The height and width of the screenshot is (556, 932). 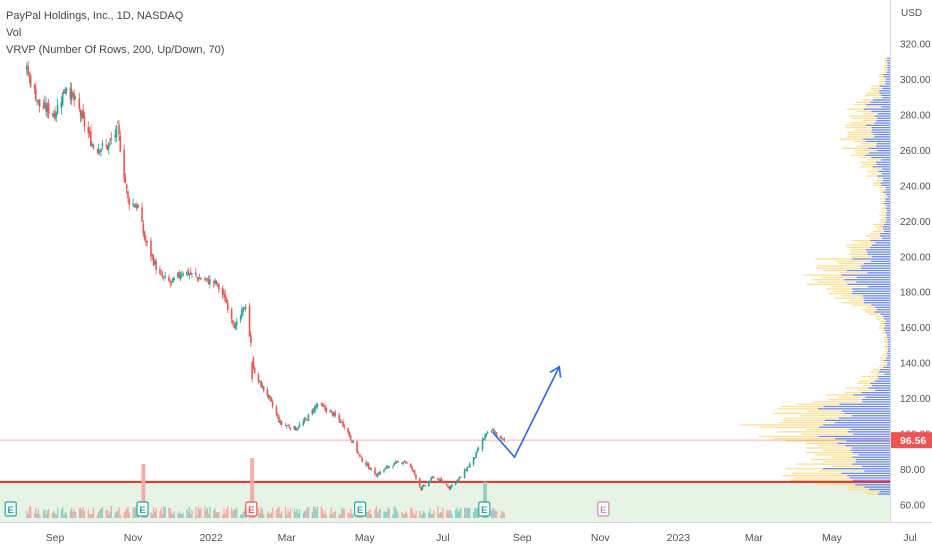 I want to click on time-tick-label: Nov, so click(x=600, y=538).